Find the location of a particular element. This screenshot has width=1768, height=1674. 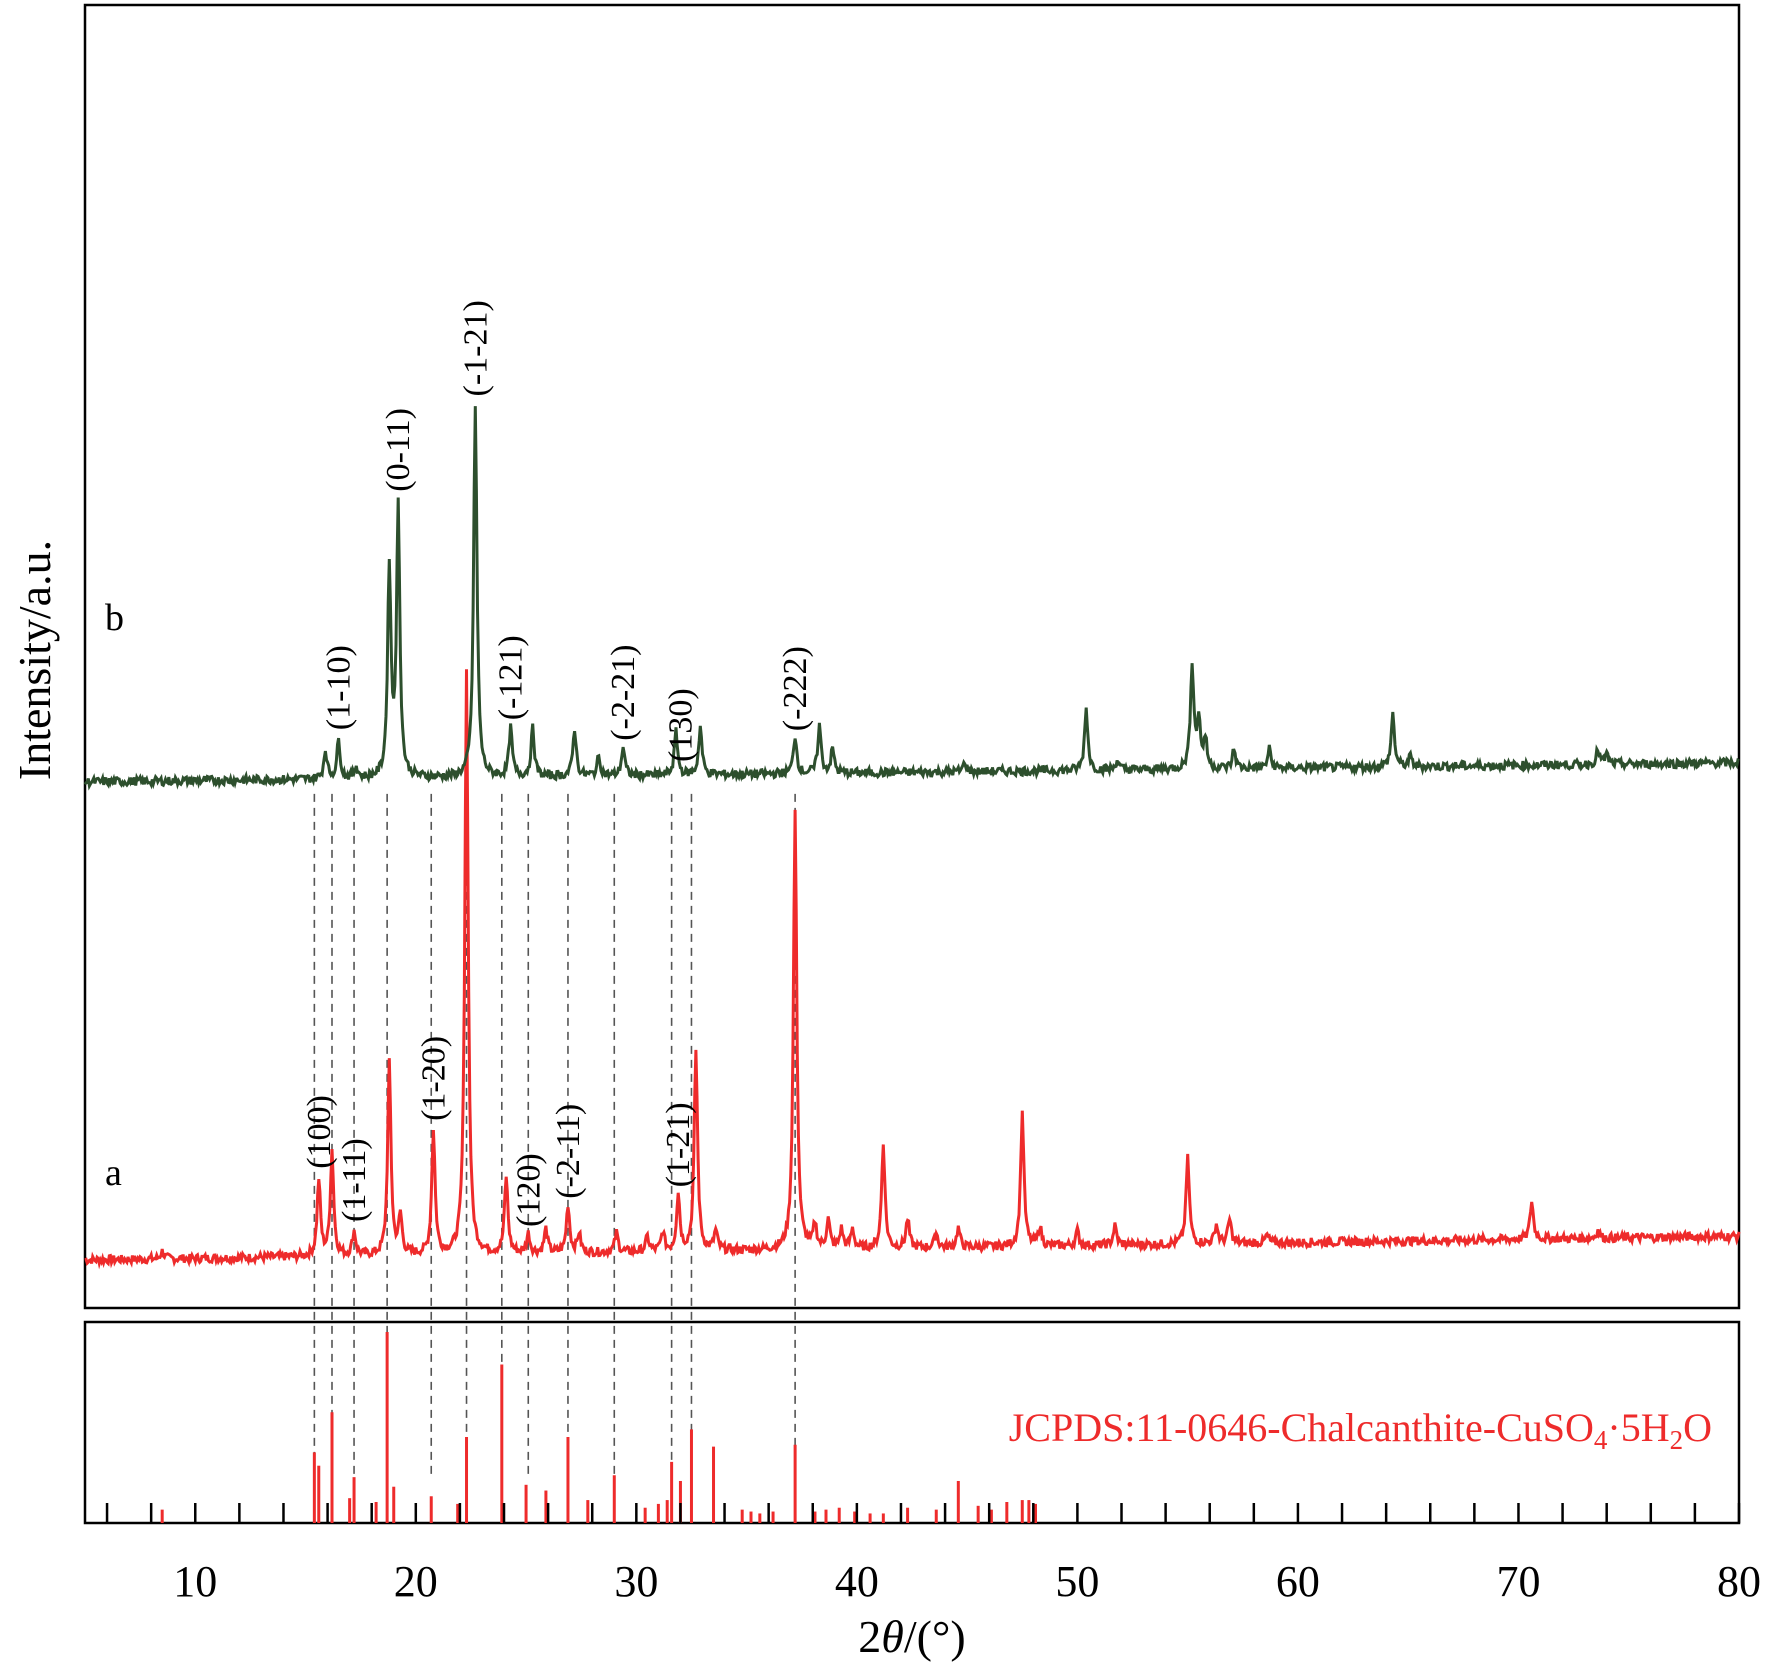

x-axis-title-part-0: 2 is located at coordinates (869, 1636).